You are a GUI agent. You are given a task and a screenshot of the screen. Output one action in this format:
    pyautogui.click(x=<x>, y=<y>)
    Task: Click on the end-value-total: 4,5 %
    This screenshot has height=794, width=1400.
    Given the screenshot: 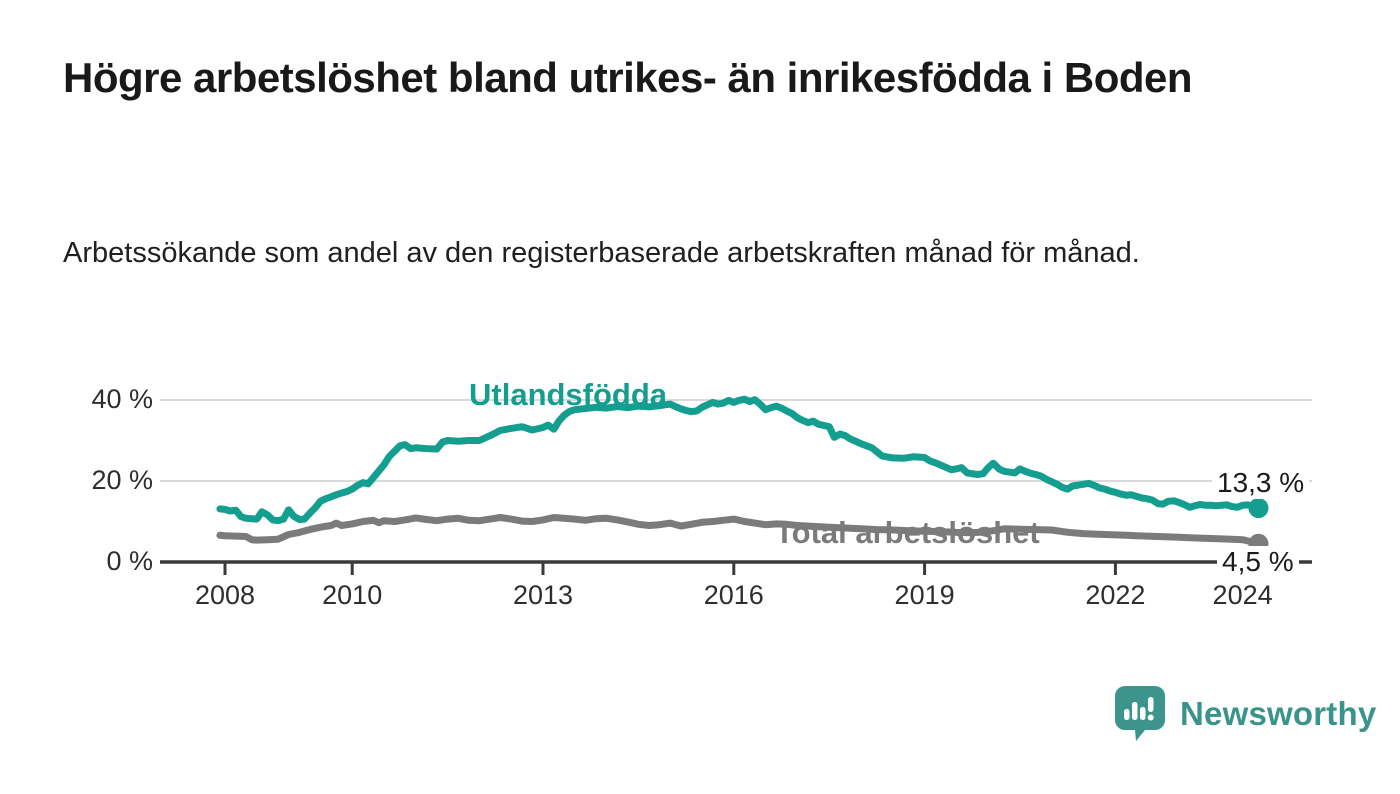 What is the action you would take?
    pyautogui.click(x=1258, y=562)
    